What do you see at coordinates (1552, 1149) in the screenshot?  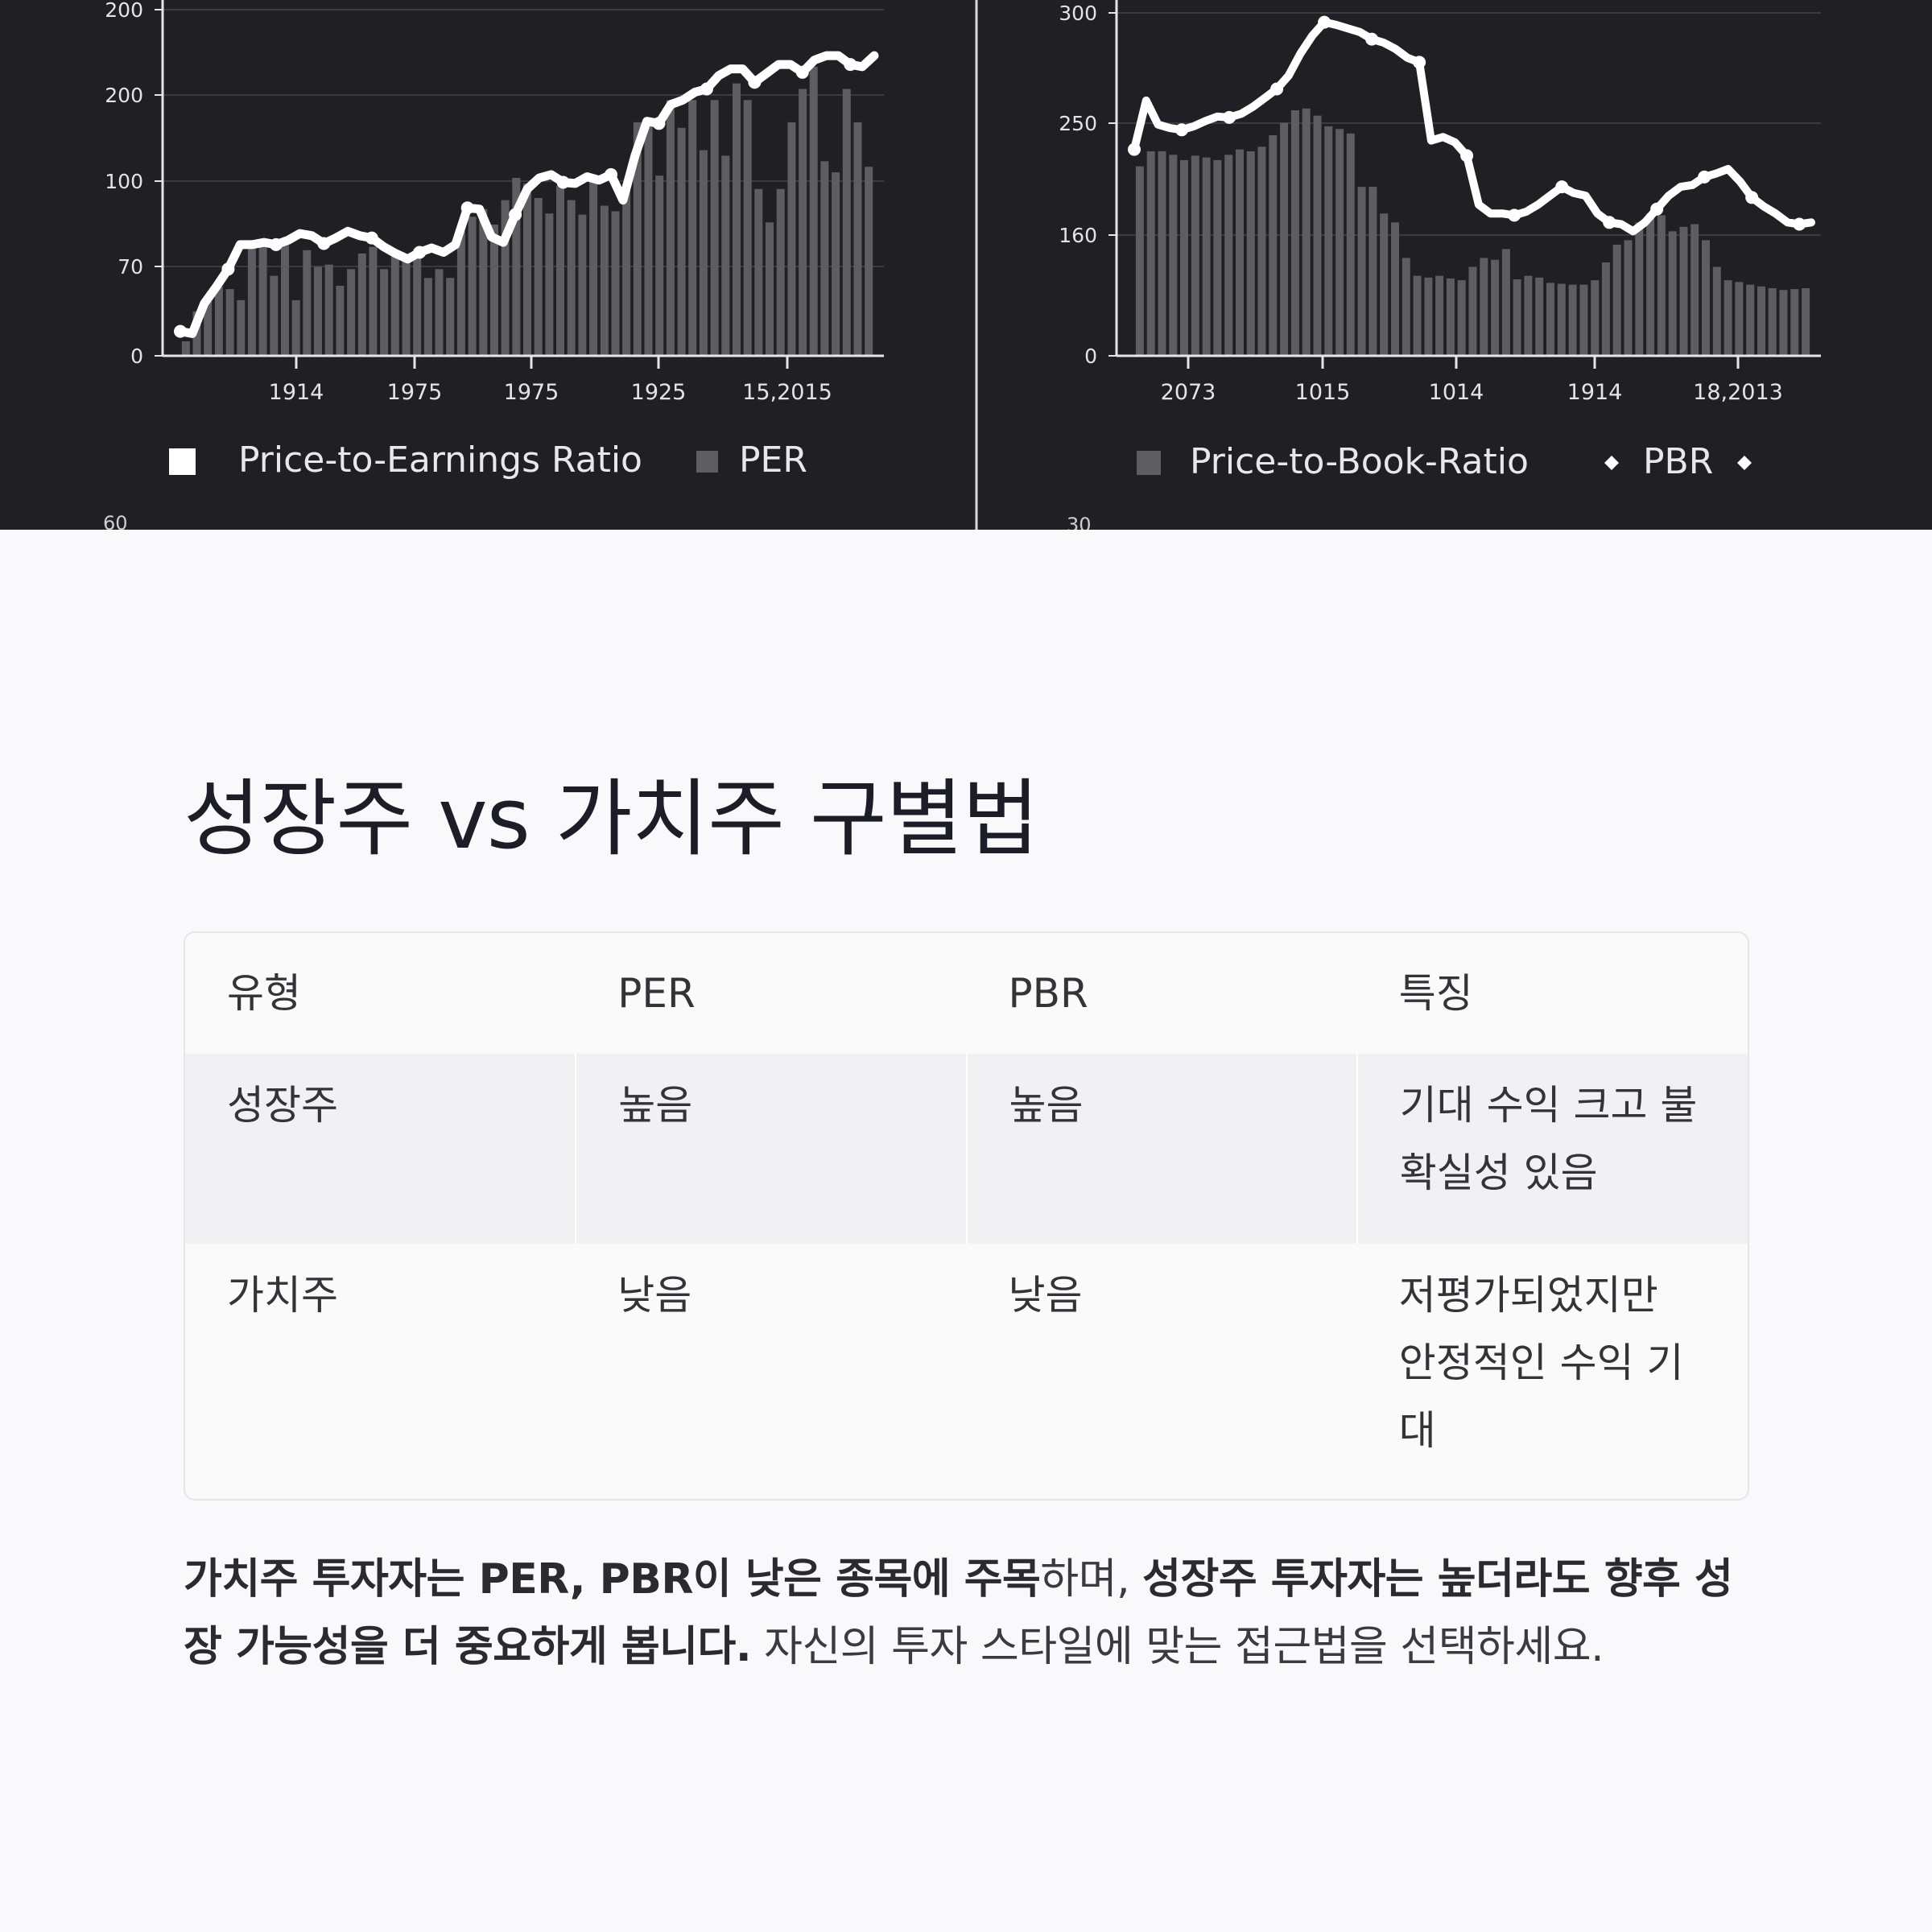 I see `table-cell: 기대 수익 크고 불확실성 있음` at bounding box center [1552, 1149].